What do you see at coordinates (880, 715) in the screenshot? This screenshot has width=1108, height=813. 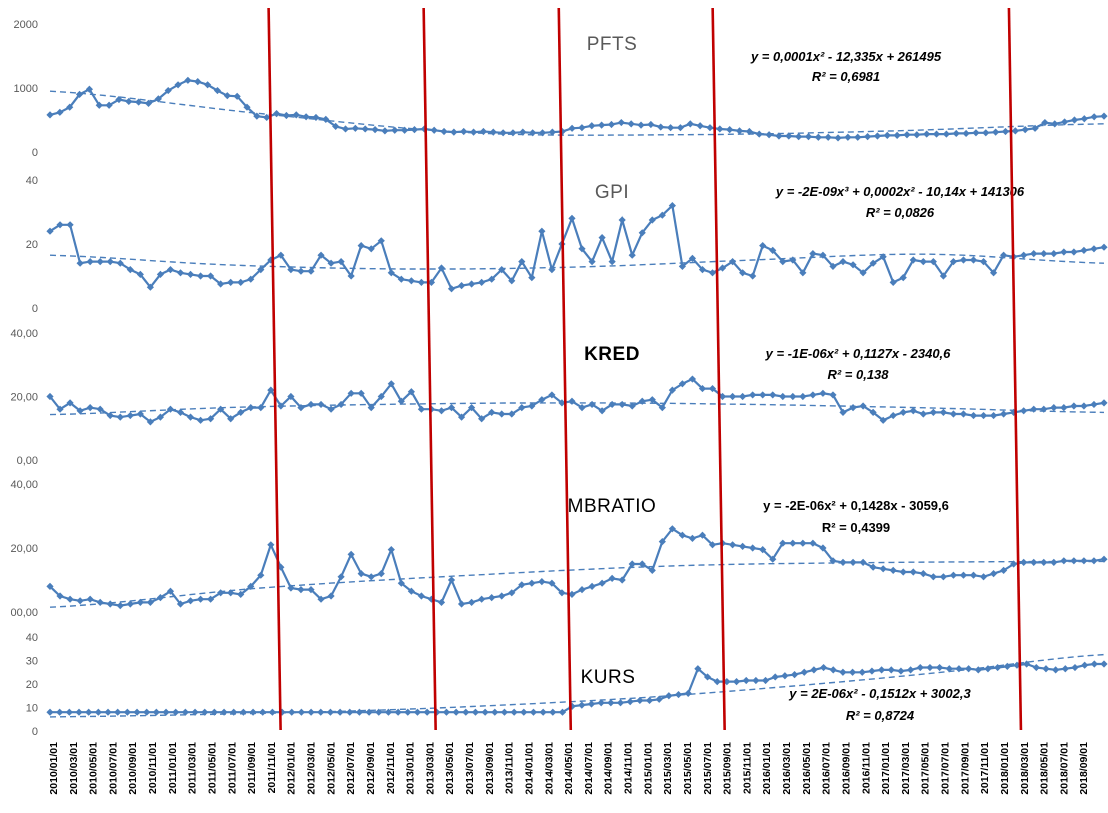 I see `r-squared: R² = 0,8724` at bounding box center [880, 715].